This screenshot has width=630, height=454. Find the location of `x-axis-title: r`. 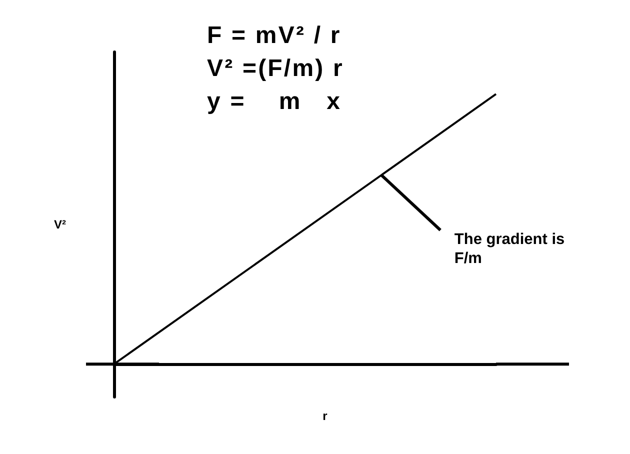

x-axis-title: r is located at coordinates (325, 415).